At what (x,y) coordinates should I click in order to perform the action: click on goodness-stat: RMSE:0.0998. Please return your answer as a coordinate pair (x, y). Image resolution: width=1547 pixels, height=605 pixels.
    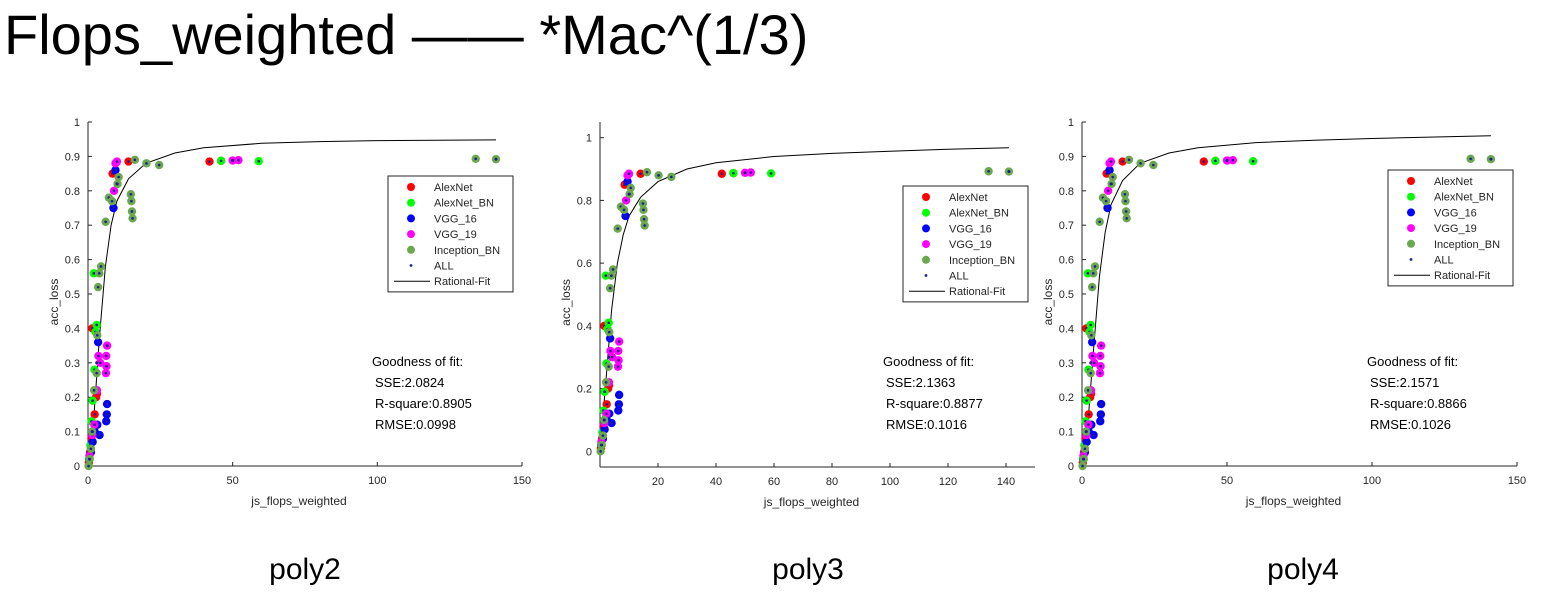
    Looking at the image, I should click on (415, 424).